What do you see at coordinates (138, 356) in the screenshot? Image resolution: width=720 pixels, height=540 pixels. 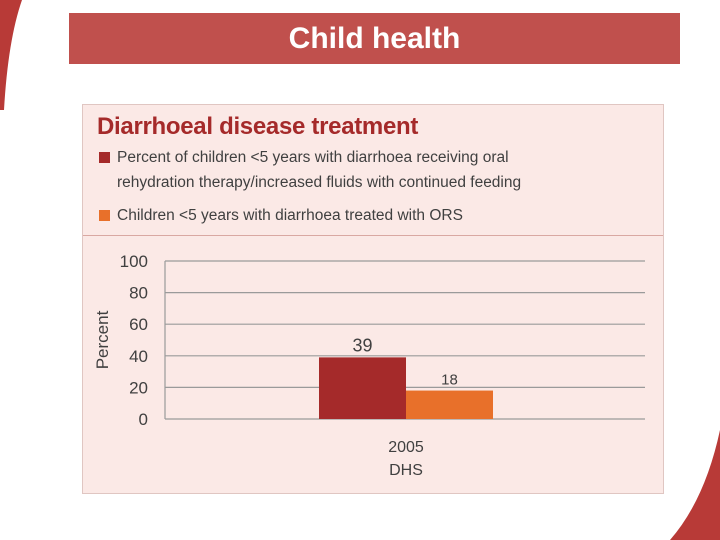 I see `y-tick-label-40: 40` at bounding box center [138, 356].